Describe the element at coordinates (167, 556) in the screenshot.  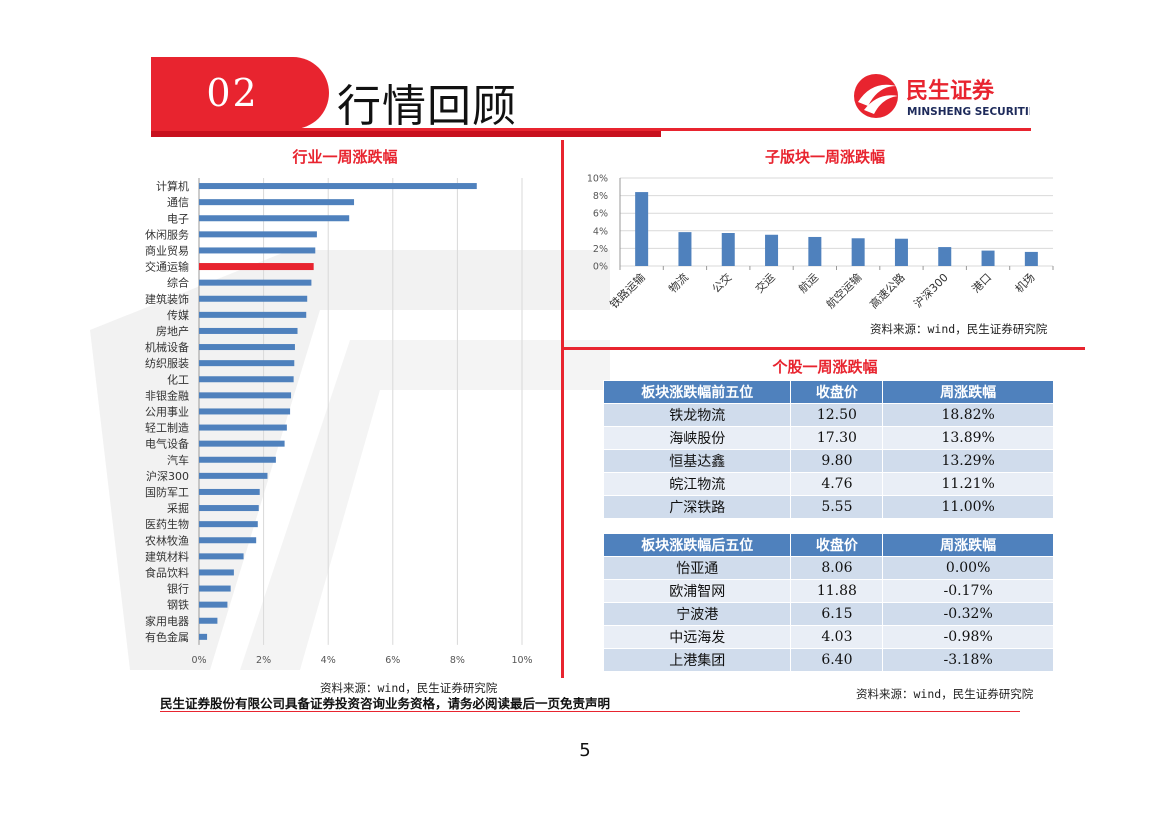
I see `category-label: 建筑材料` at that location.